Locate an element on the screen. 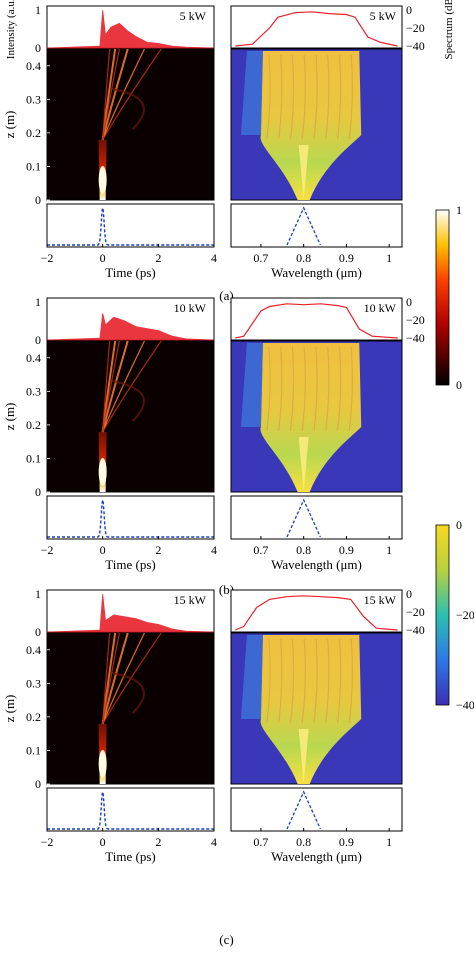  peak-power-label: 5 kW is located at coordinates (193, 16).